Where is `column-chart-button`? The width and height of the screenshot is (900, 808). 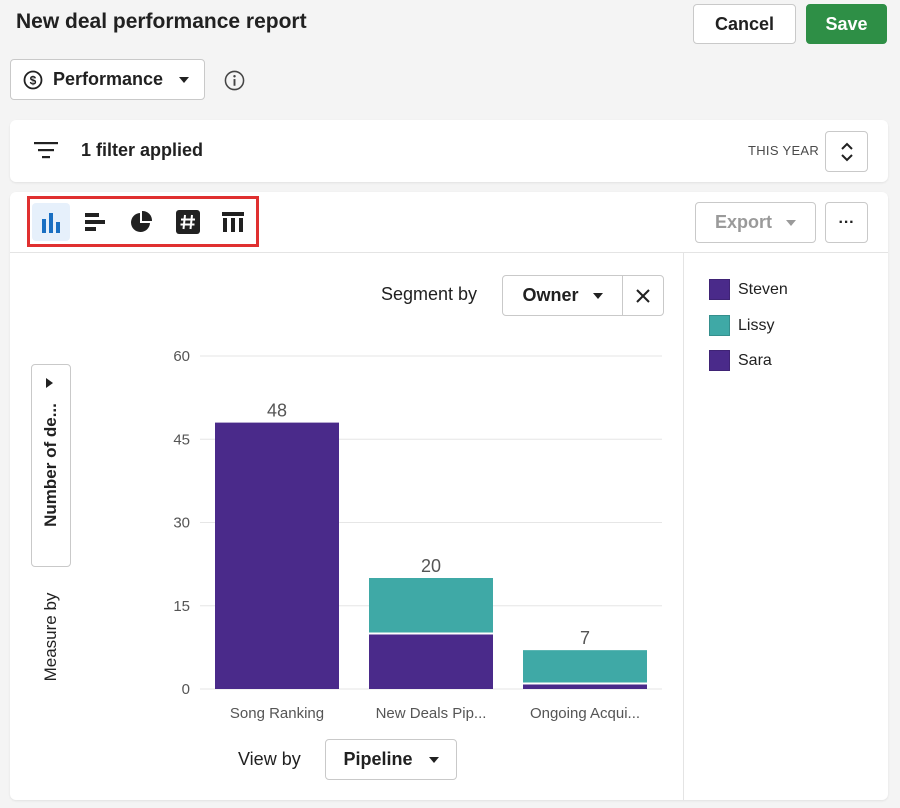 column-chart-button is located at coordinates (51, 222).